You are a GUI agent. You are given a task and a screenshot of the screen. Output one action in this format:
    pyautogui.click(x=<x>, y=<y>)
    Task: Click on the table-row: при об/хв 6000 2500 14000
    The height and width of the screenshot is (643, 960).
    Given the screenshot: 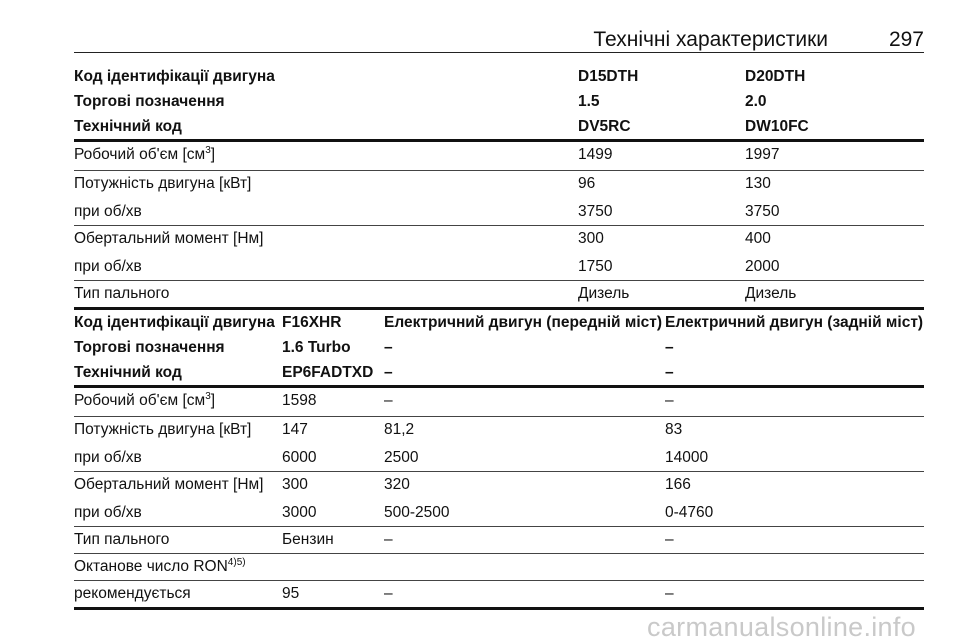 What is the action you would take?
    pyautogui.click(x=499, y=458)
    